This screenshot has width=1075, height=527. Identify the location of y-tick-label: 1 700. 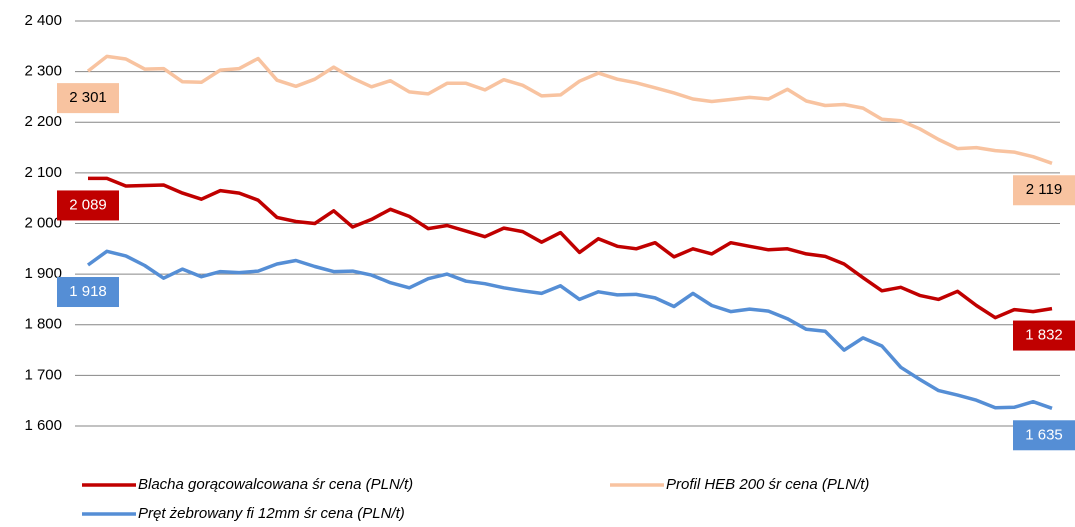
(43, 374).